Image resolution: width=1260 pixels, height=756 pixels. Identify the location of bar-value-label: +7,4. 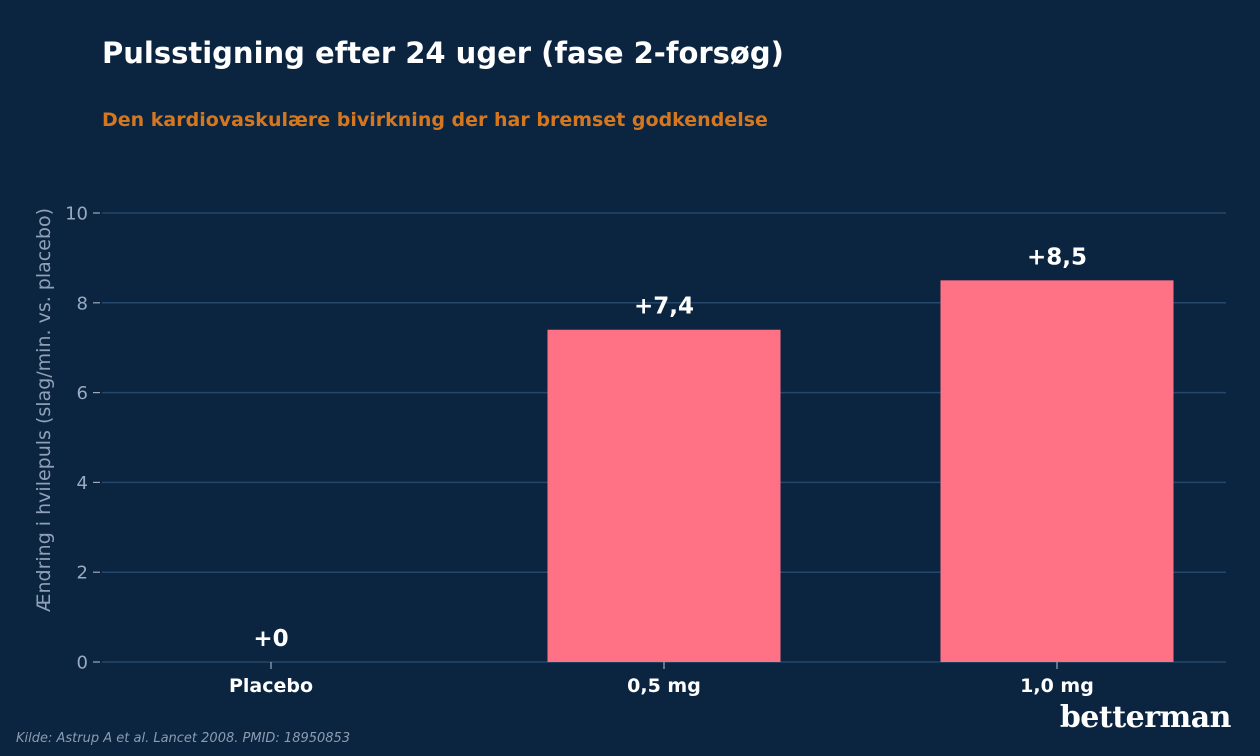
(664, 307).